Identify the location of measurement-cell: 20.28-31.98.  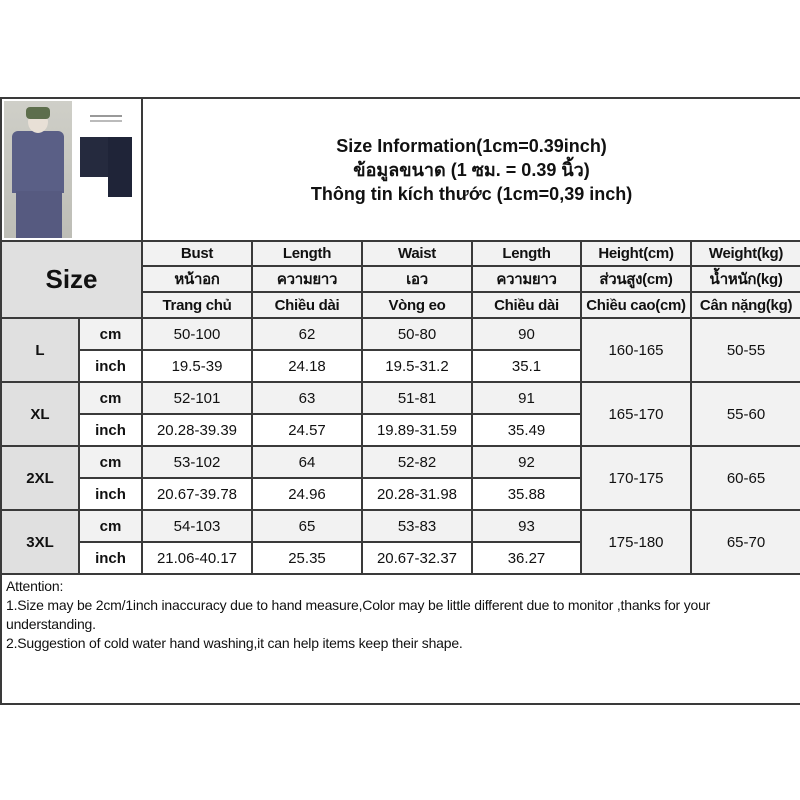
(417, 494).